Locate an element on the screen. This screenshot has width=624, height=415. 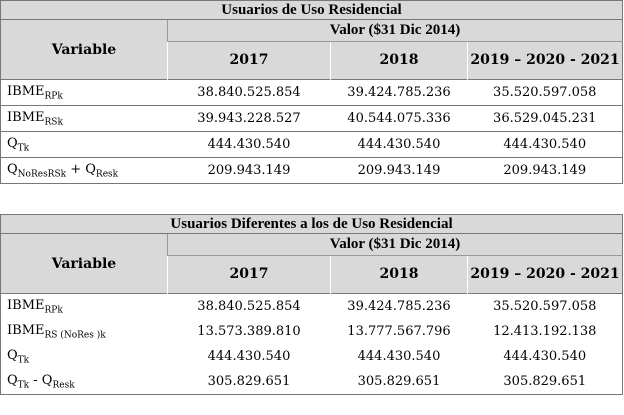
value-cell: 39.943.228.527 is located at coordinates (249, 118).